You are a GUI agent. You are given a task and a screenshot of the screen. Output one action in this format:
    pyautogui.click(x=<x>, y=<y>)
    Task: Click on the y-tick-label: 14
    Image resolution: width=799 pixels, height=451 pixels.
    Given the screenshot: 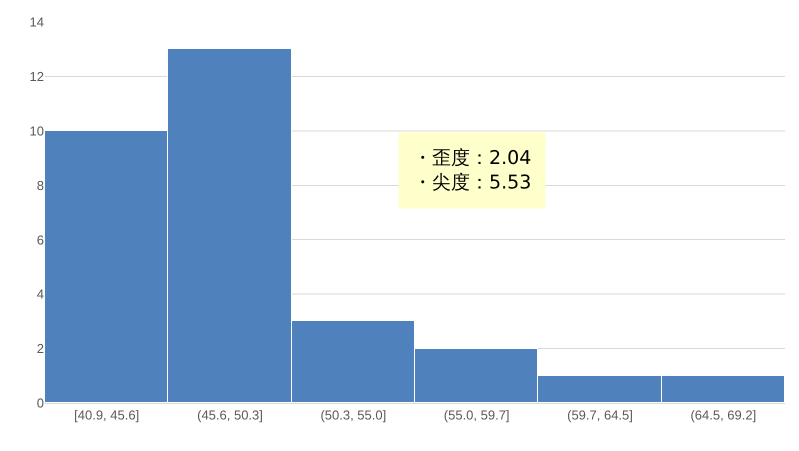 What is the action you would take?
    pyautogui.click(x=37, y=22)
    